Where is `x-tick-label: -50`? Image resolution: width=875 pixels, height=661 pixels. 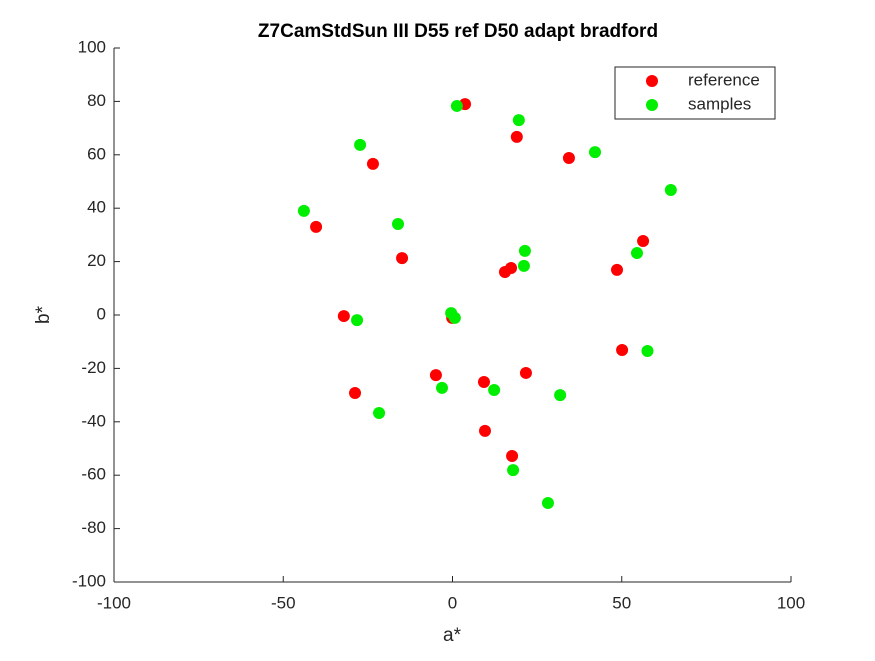 x-tick-label: -50 is located at coordinates (283, 602).